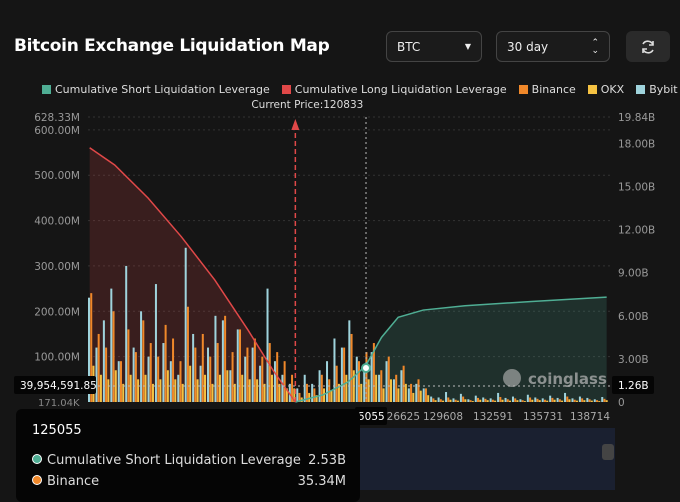 The image size is (680, 502). What do you see at coordinates (547, 89) in the screenshot?
I see `legend-item: Binance` at bounding box center [547, 89].